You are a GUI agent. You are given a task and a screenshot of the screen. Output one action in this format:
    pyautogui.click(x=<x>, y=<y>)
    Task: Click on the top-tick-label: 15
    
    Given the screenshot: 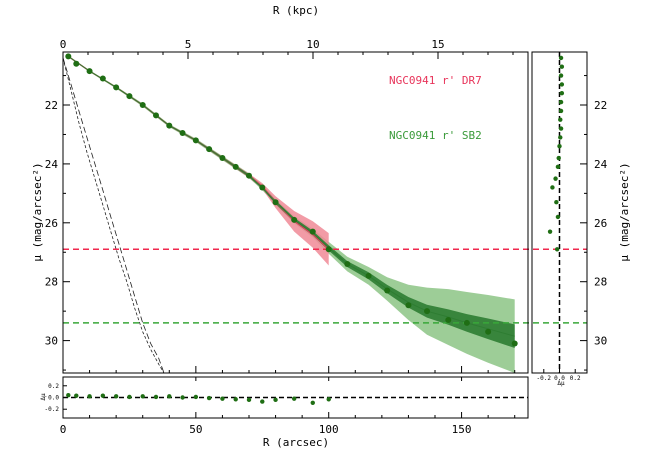 What is the action you would take?
    pyautogui.click(x=437, y=44)
    